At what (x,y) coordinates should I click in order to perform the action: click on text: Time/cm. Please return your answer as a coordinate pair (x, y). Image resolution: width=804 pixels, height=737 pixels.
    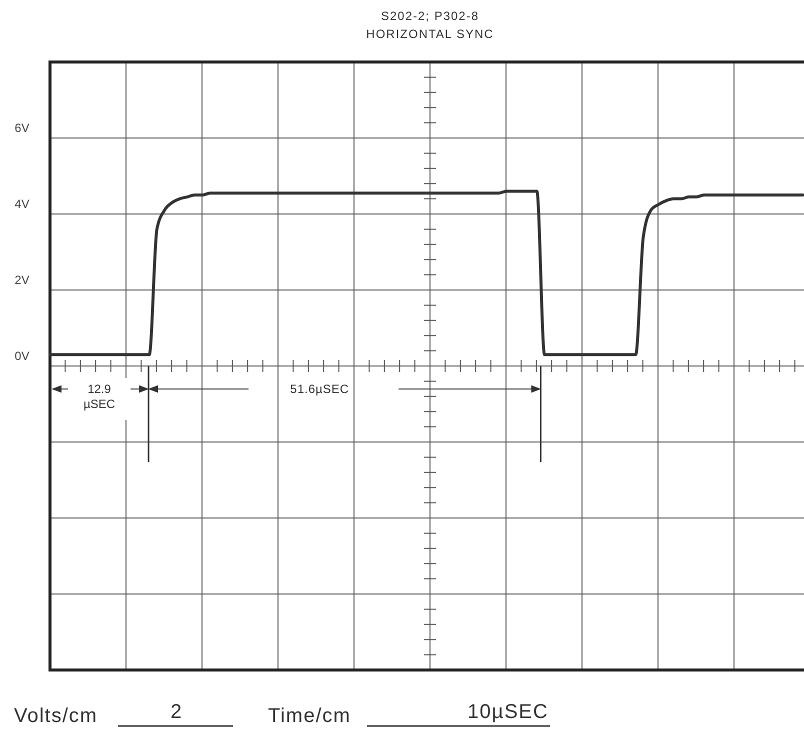
    Looking at the image, I should click on (309, 716).